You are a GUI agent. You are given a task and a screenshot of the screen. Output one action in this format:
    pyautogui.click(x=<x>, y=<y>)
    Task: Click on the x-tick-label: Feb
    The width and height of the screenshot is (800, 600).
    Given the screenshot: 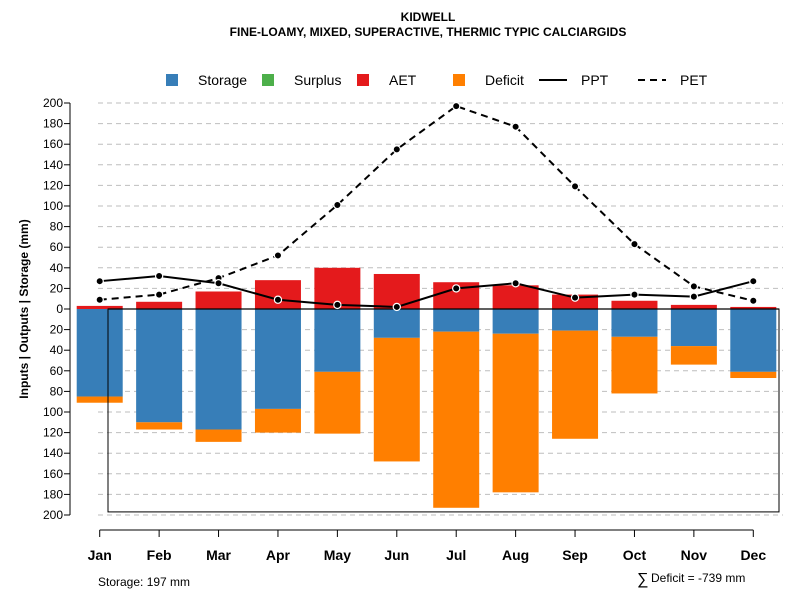 What is the action you would take?
    pyautogui.click(x=159, y=555)
    